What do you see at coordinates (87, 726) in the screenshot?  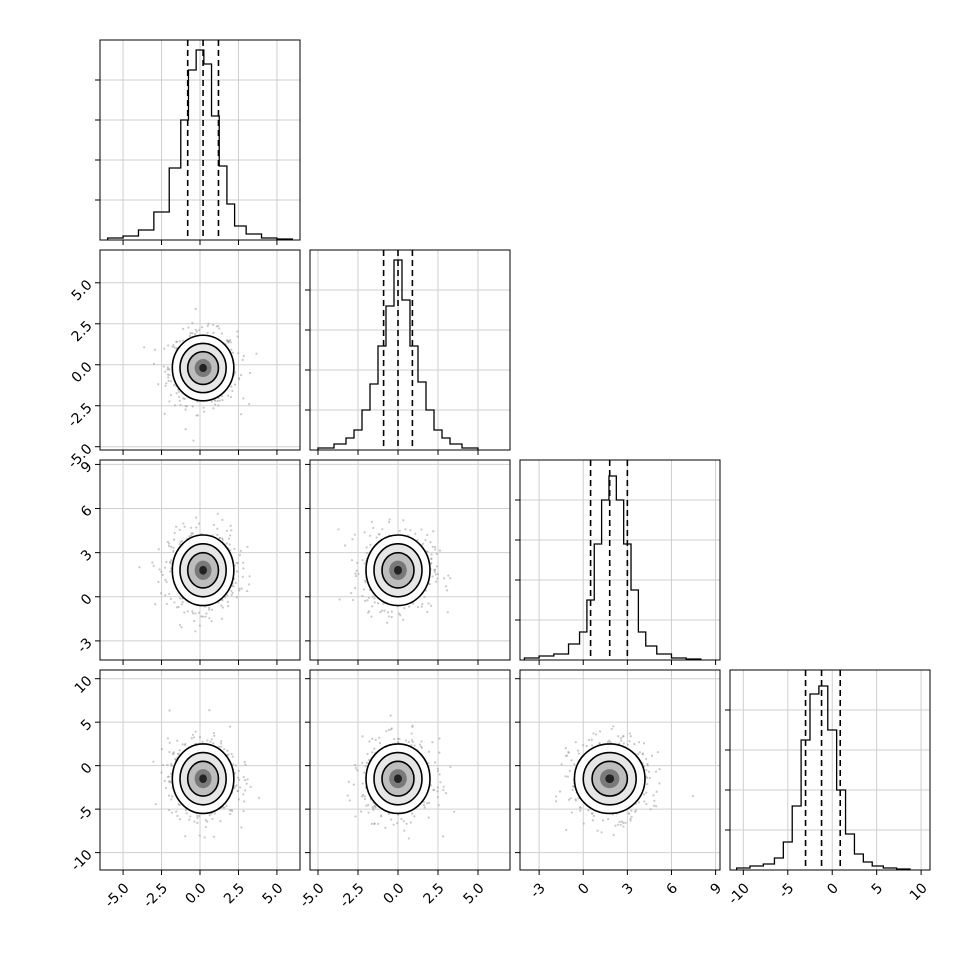 I see `y-tick-label: 5` at bounding box center [87, 726].